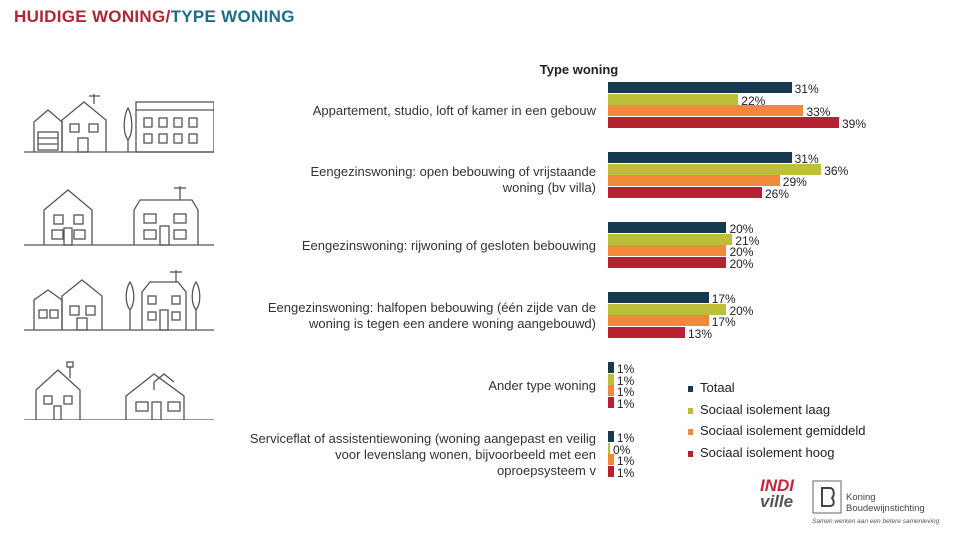 The height and width of the screenshot is (540, 960). I want to click on kbs-emblem-icon, so click(827, 497).